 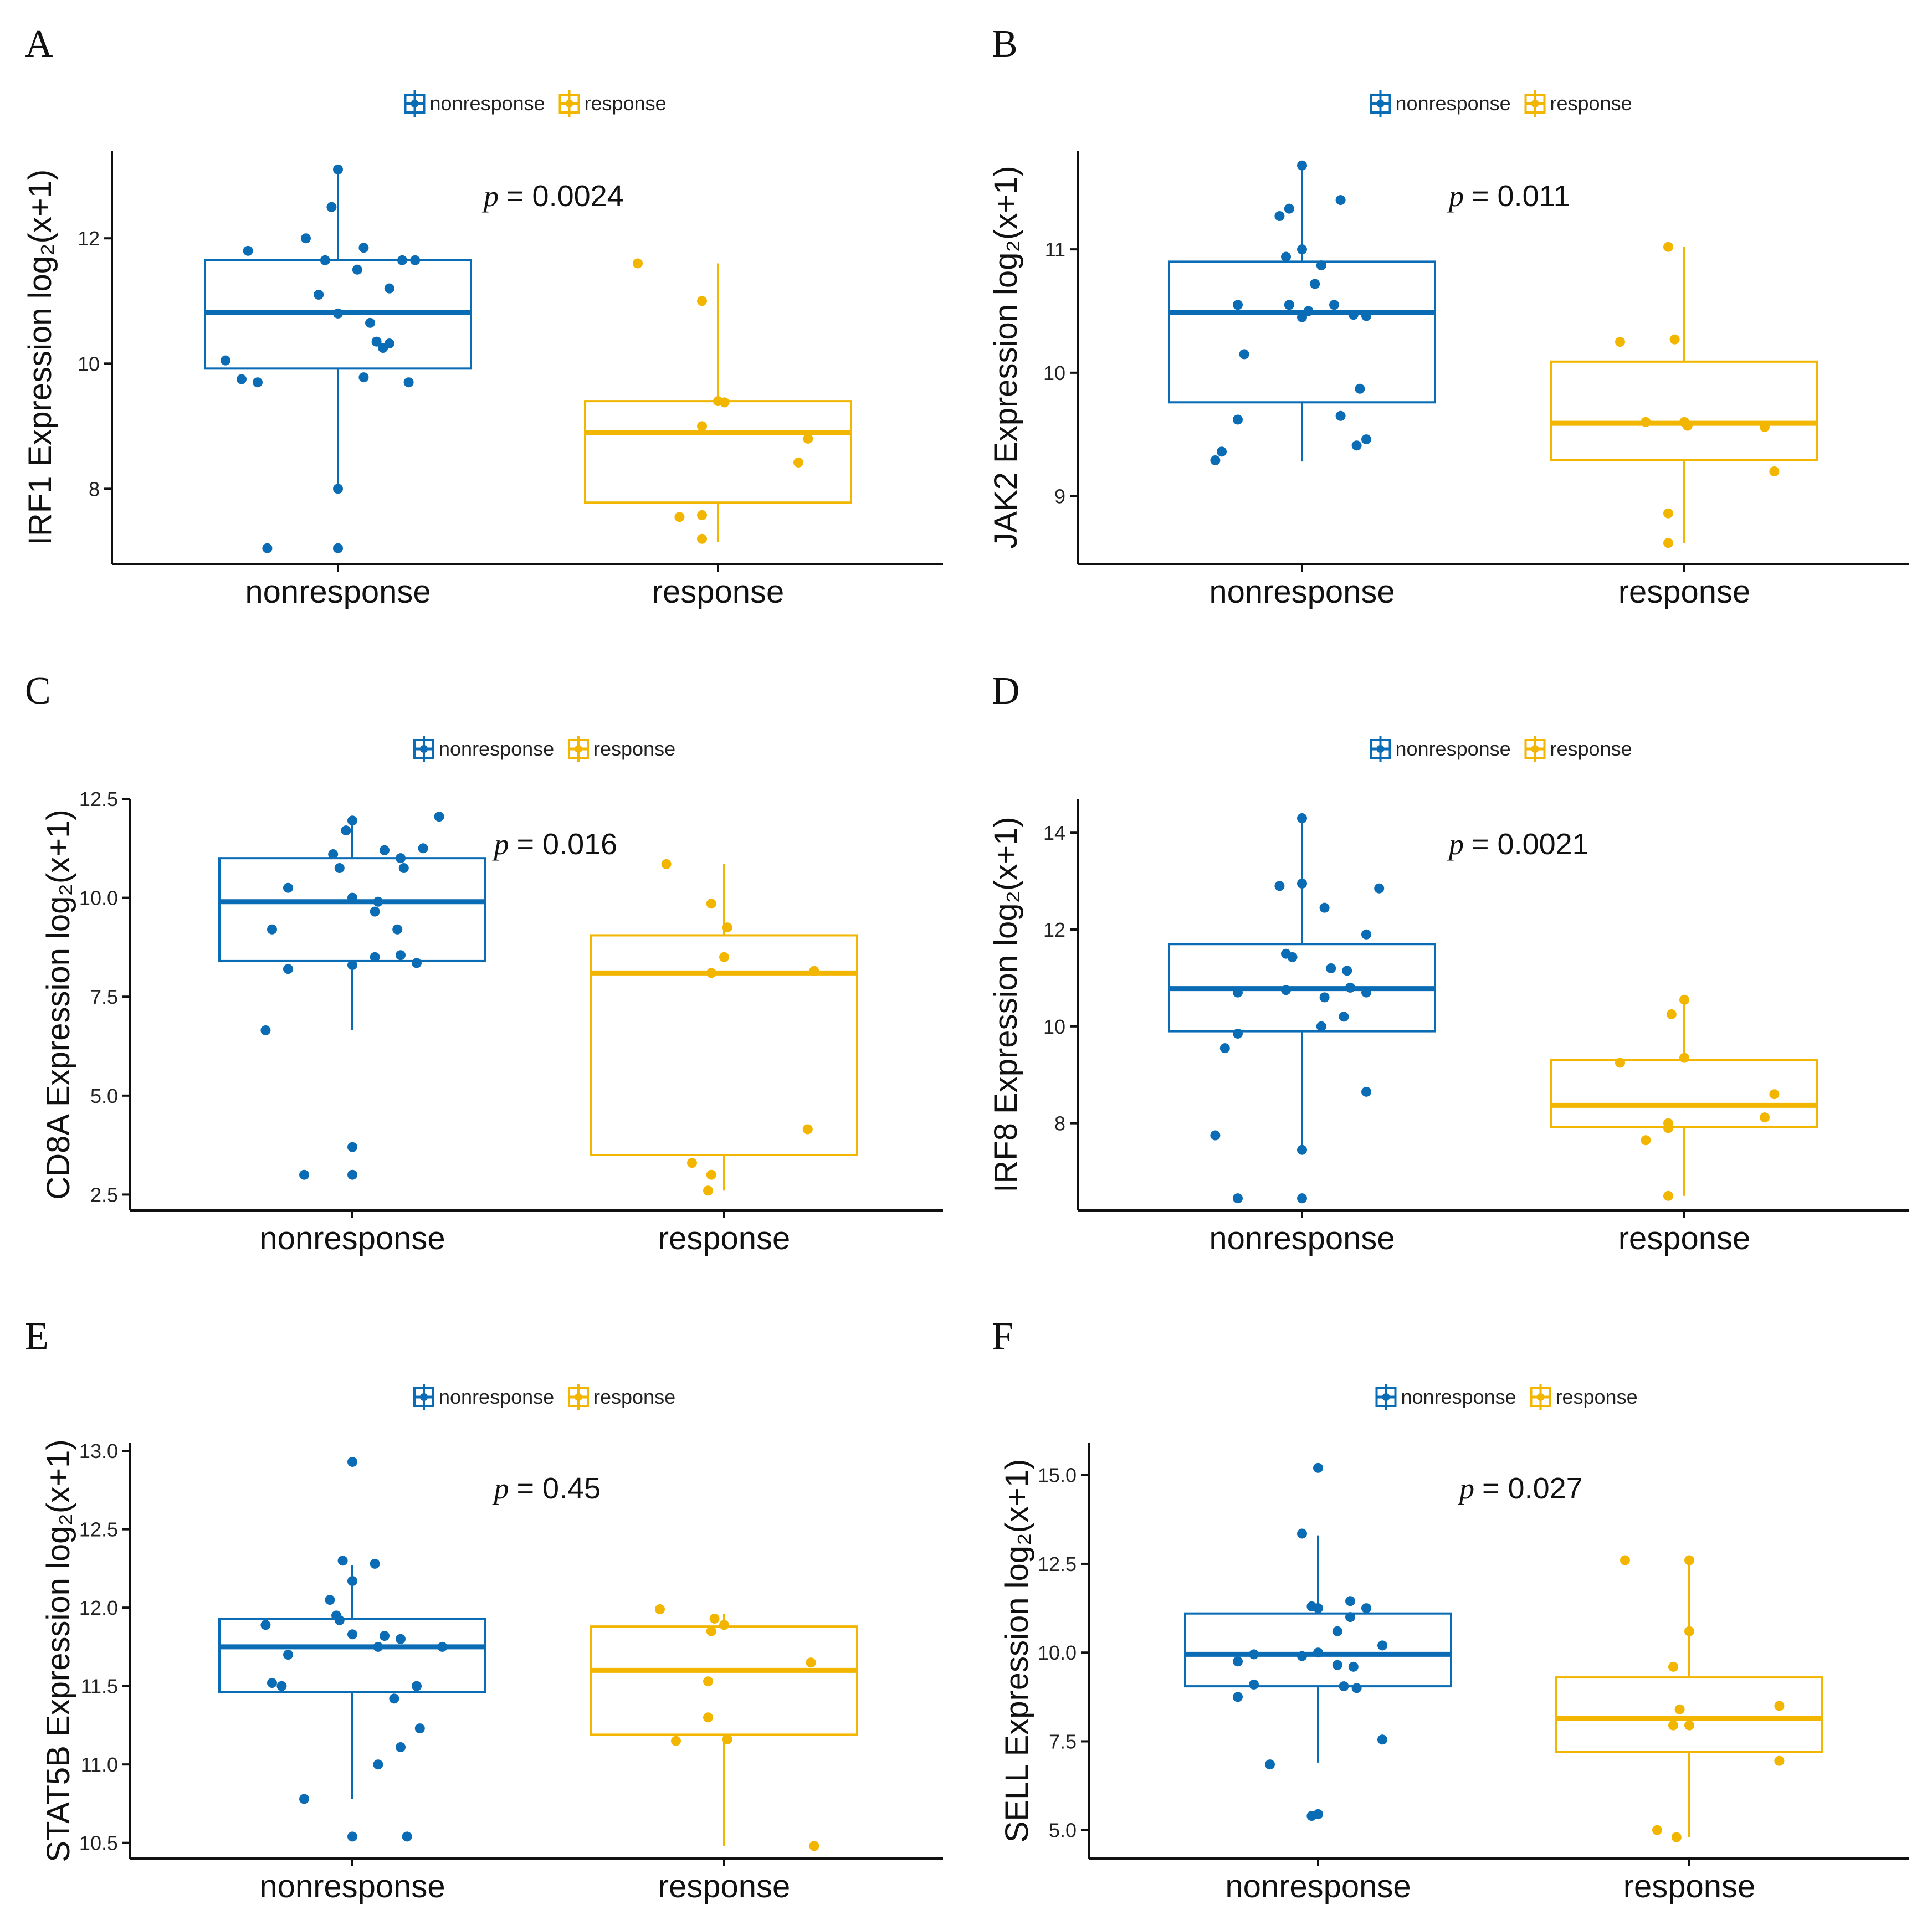 I want to click on p-value-text: = 0.027, so click(x=1532, y=1489).